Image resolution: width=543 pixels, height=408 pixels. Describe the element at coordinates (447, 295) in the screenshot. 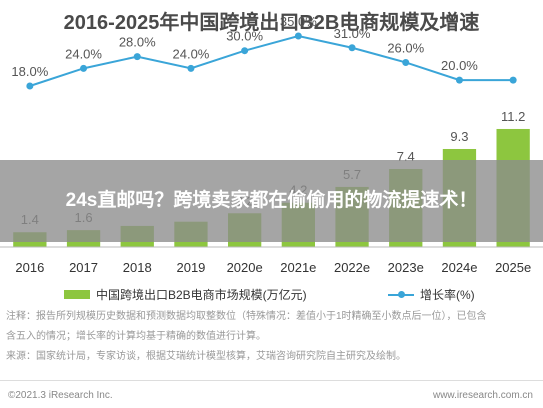

I see `legend-label-line: 增长率(%)` at that location.